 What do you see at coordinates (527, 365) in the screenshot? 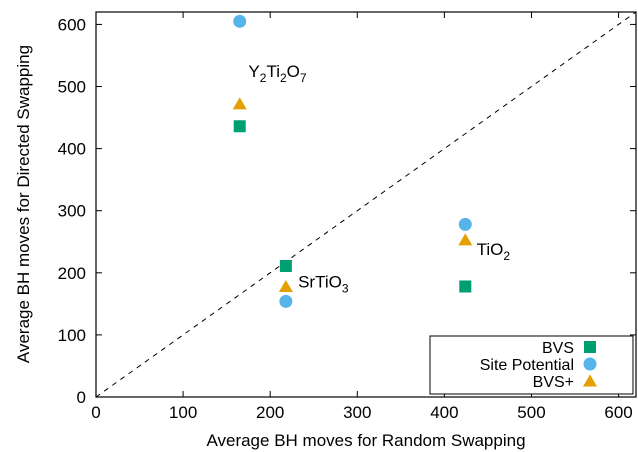
I see `legend-label-site-potential: Site Potential` at bounding box center [527, 365].